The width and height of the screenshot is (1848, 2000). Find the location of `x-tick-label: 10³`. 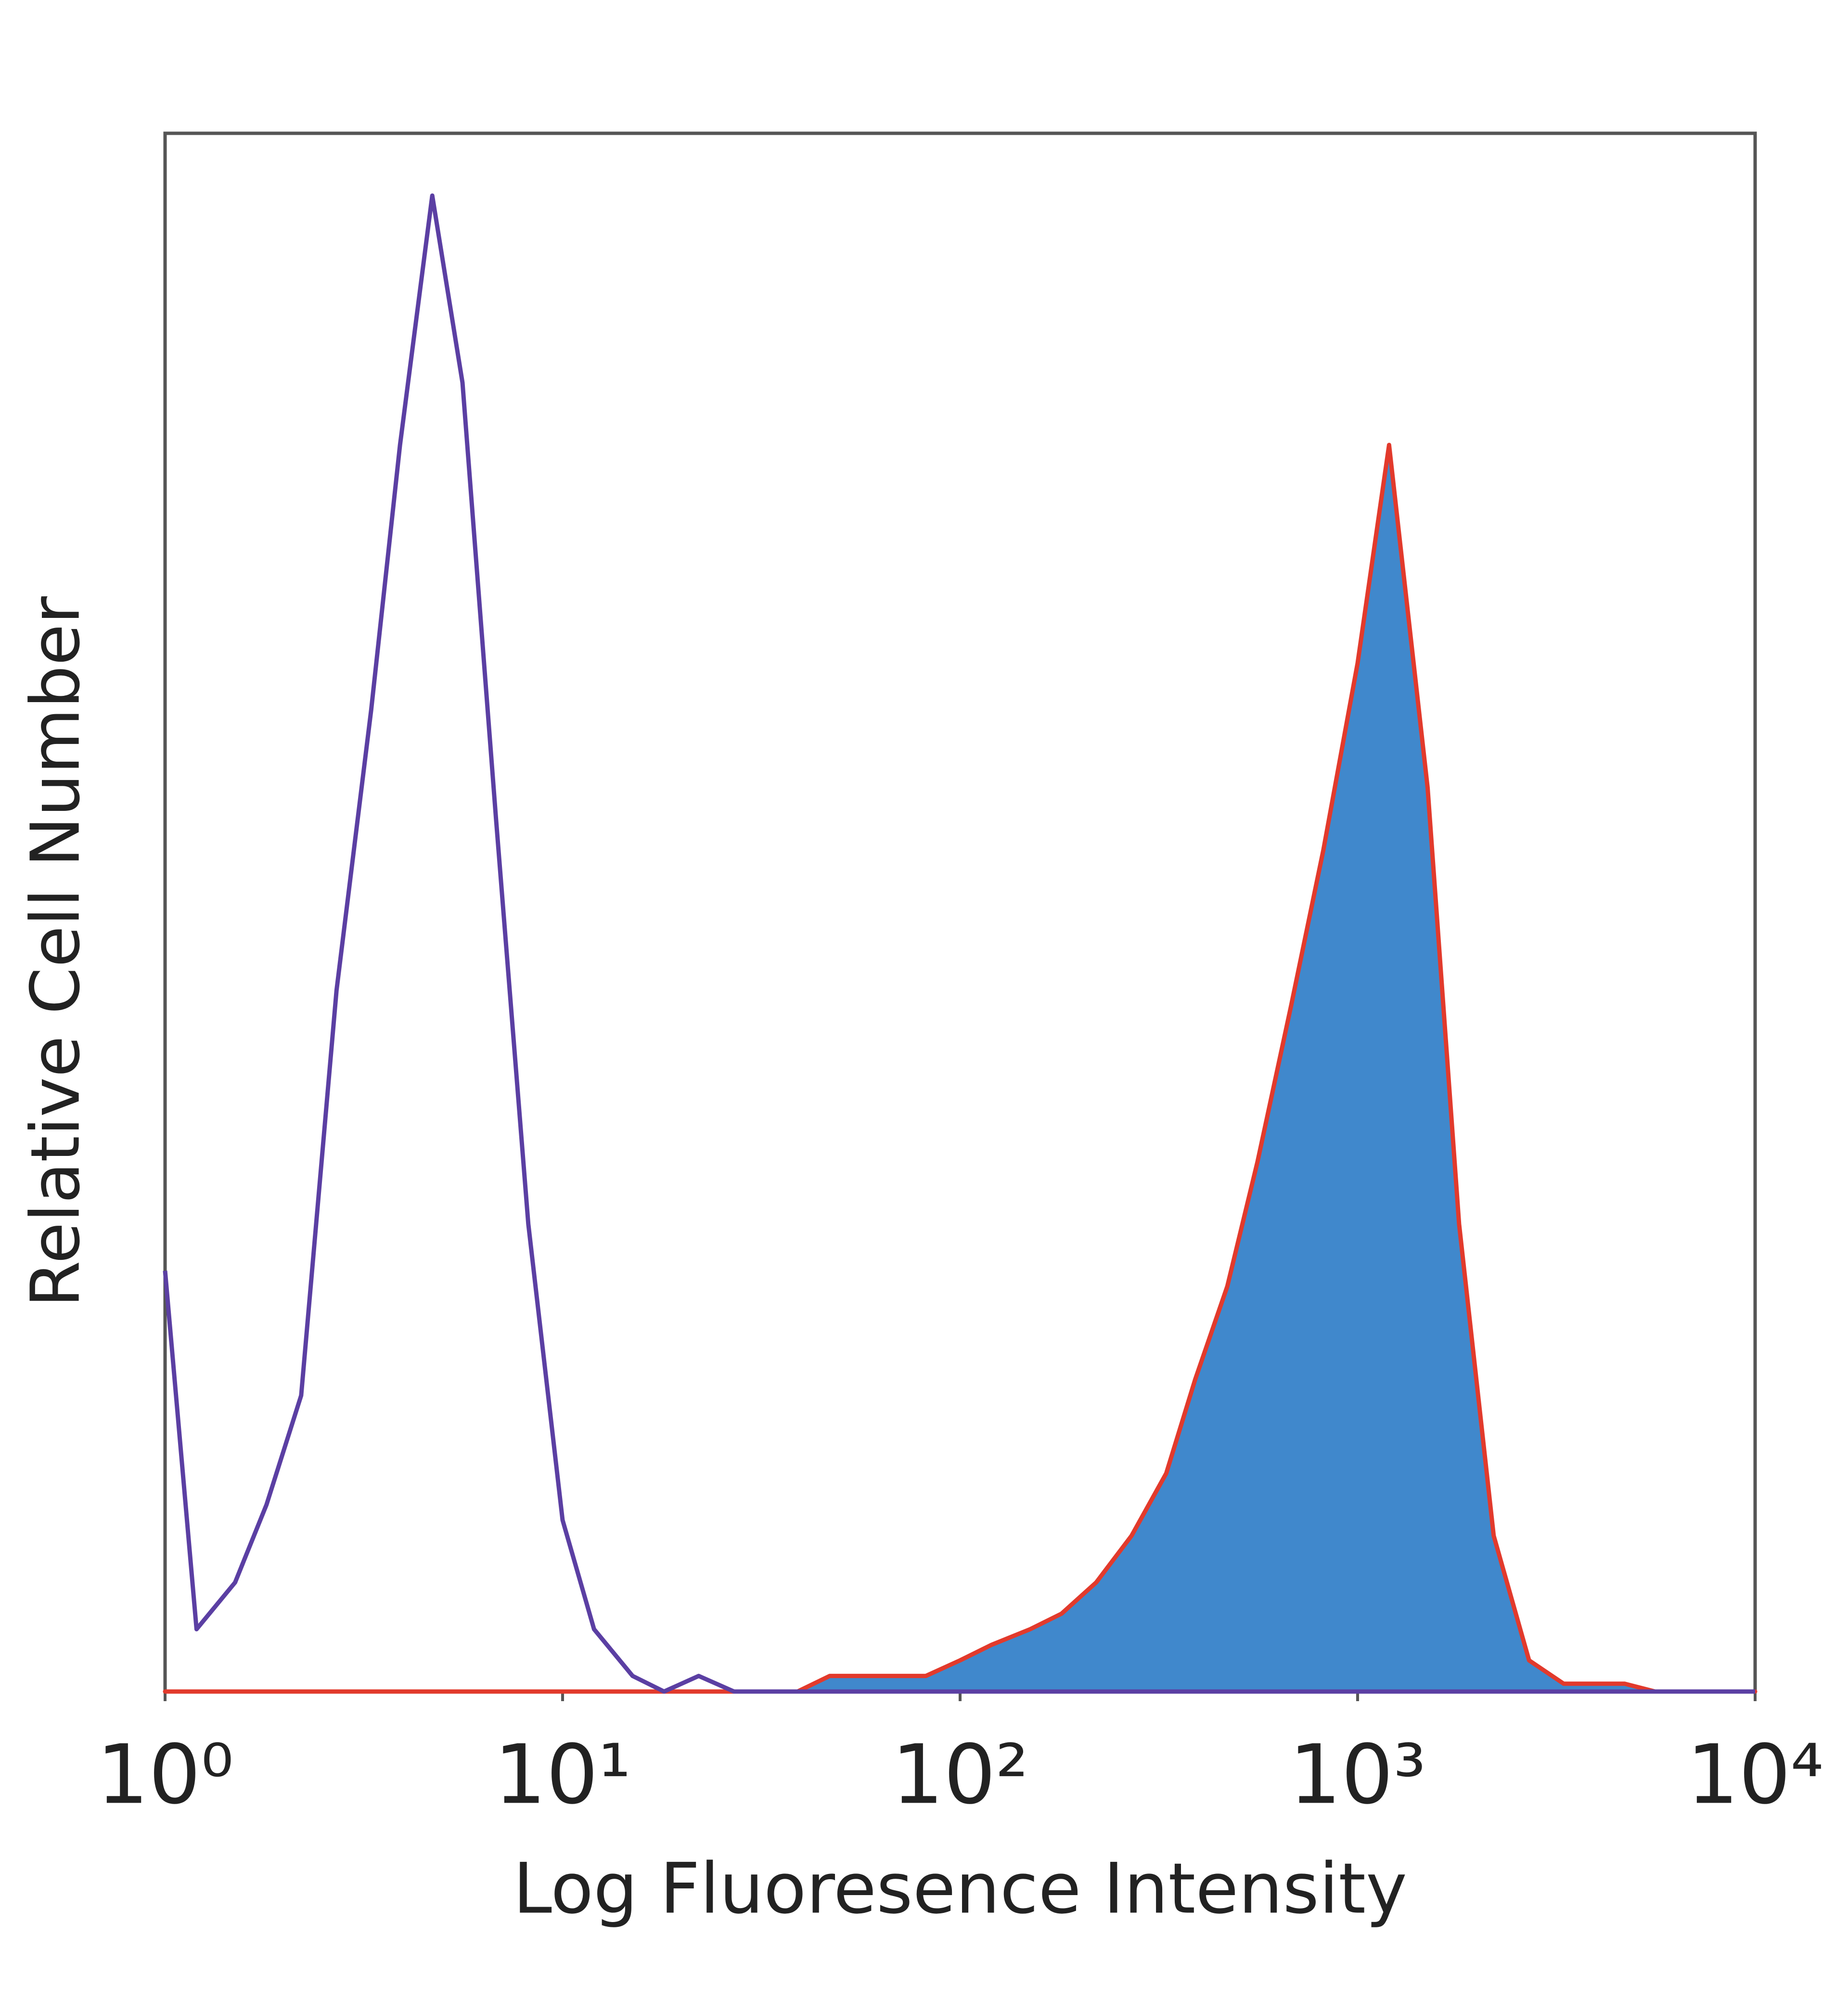

x-tick-label: 10³ is located at coordinates (1357, 1774).